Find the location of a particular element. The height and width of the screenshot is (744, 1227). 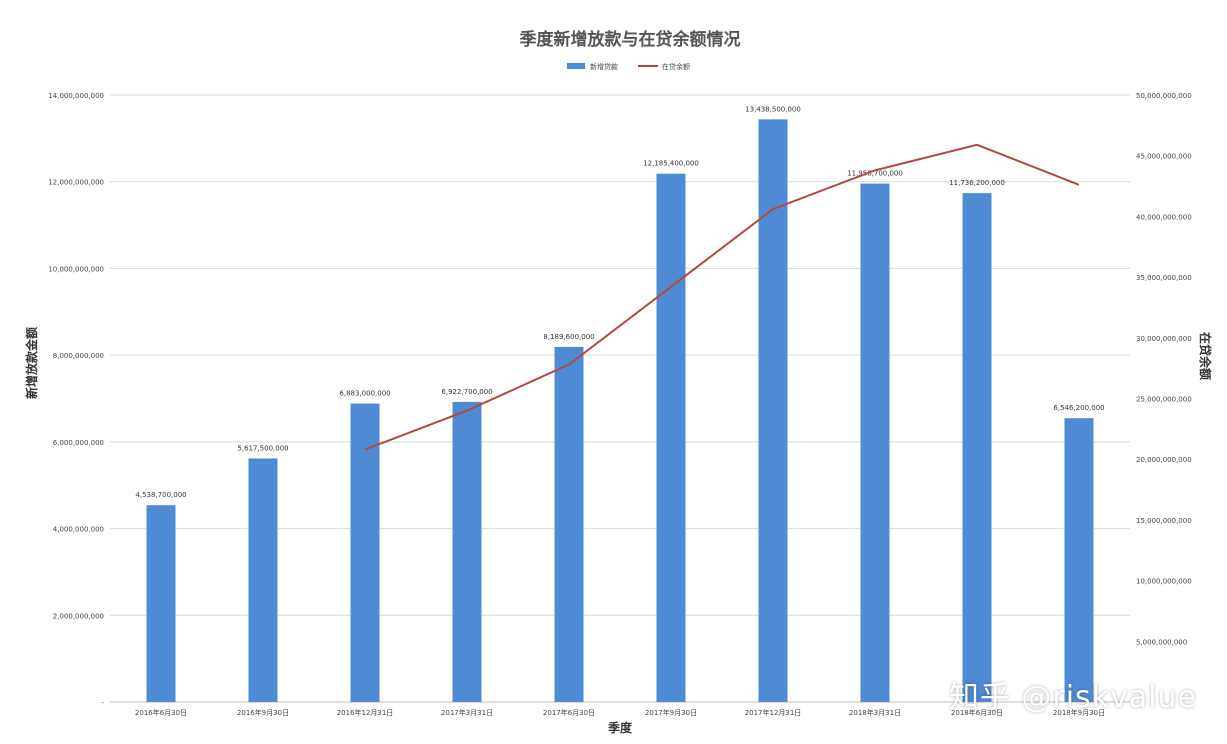

bar-data-label: 13,438,500,000 is located at coordinates (773, 109).